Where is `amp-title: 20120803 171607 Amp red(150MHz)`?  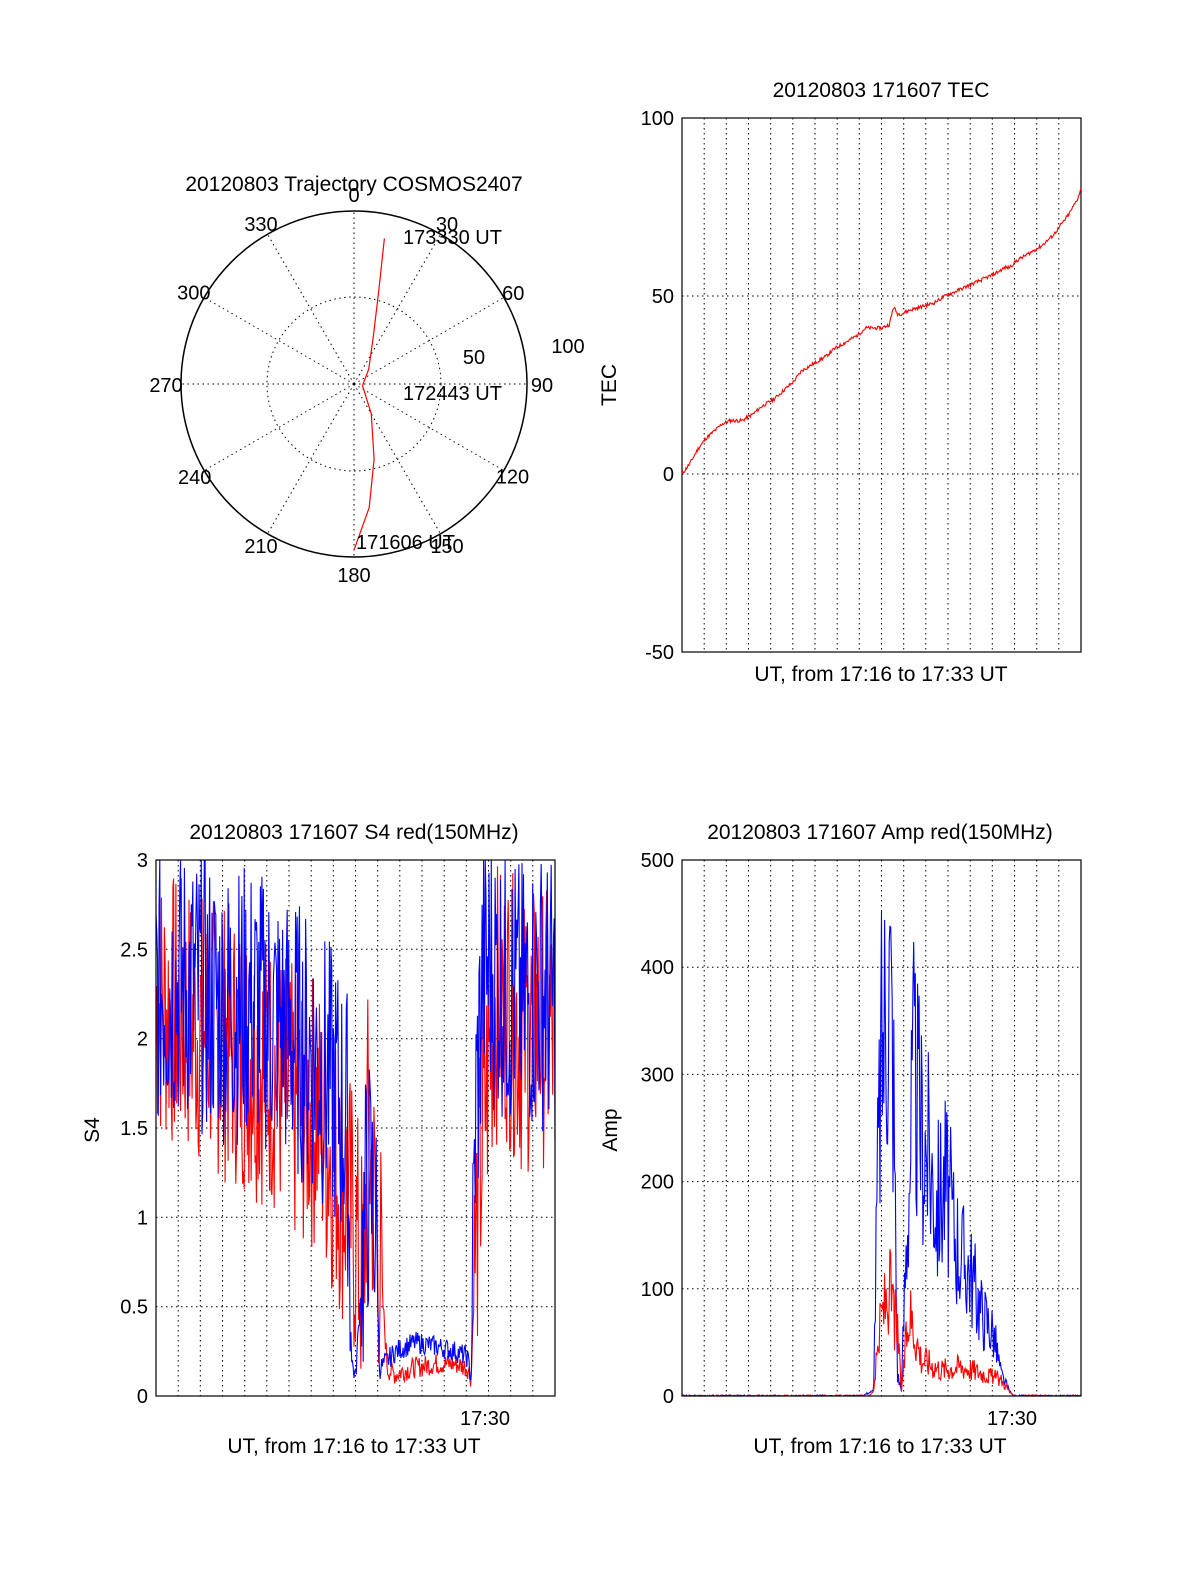 amp-title: 20120803 171607 Amp red(150MHz) is located at coordinates (880, 832).